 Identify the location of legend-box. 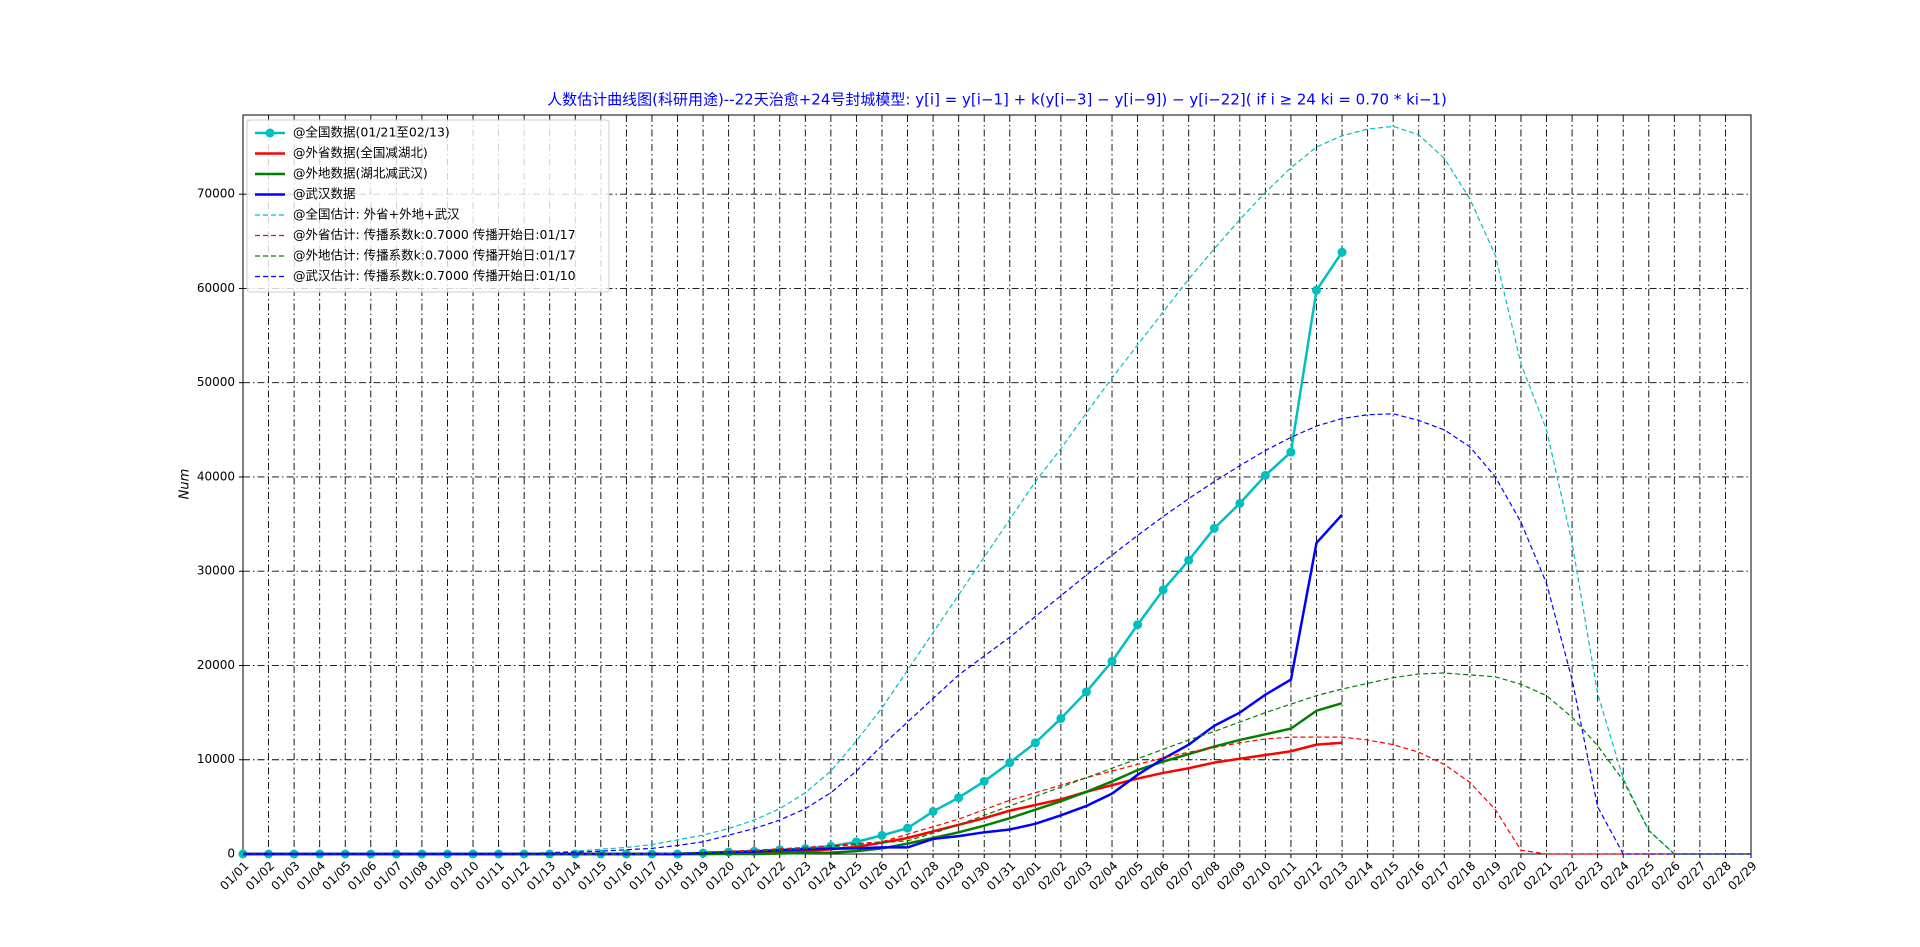
(428, 206).